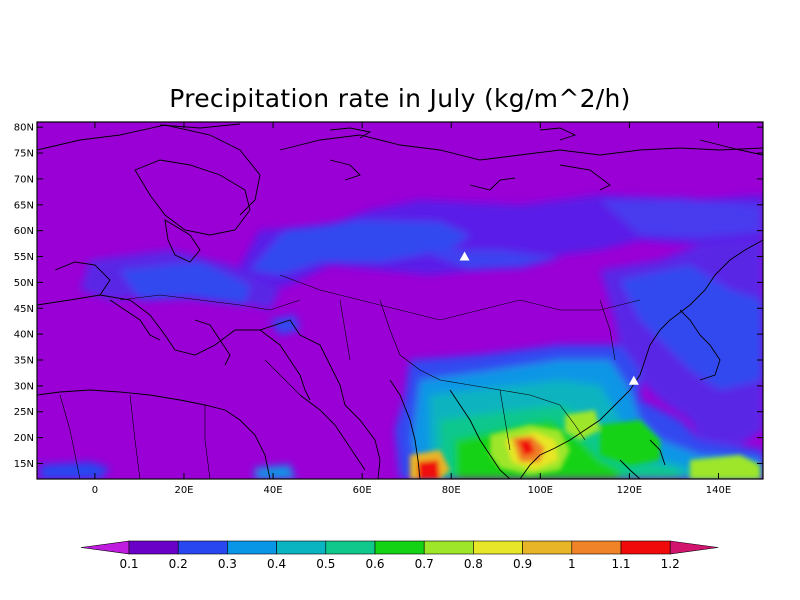  Describe the element at coordinates (325, 564) in the screenshot. I see `colorbar-level-label: 0.5` at that location.